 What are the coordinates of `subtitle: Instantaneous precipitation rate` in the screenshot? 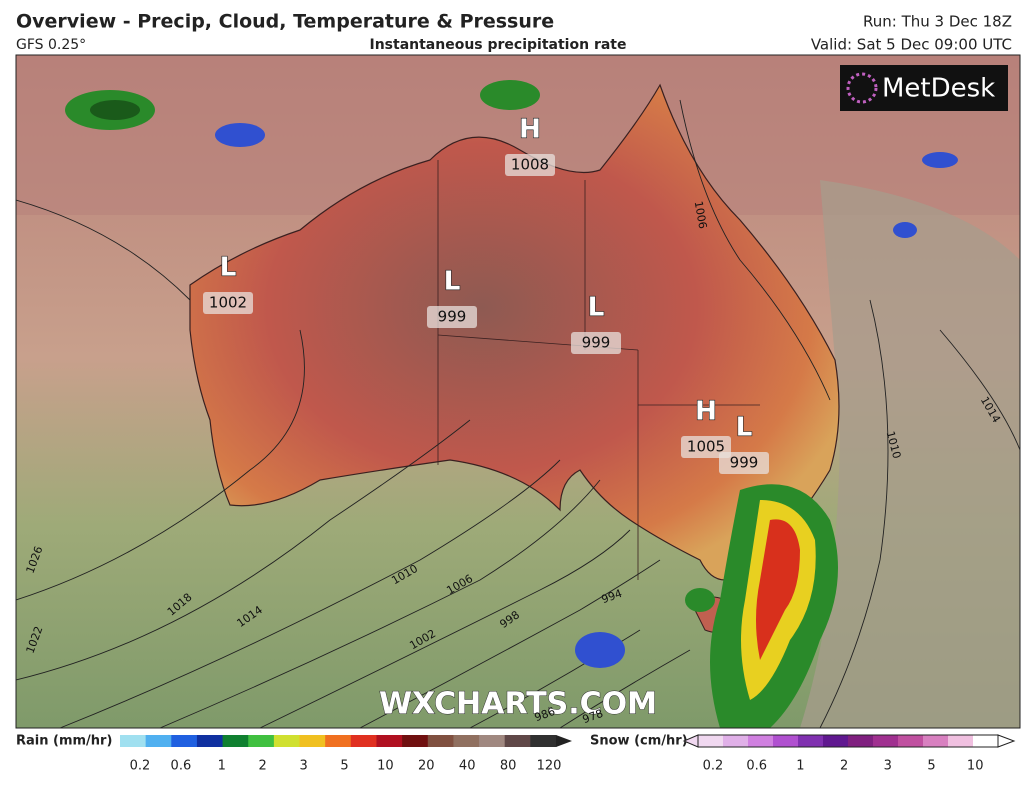 It's located at (498, 45).